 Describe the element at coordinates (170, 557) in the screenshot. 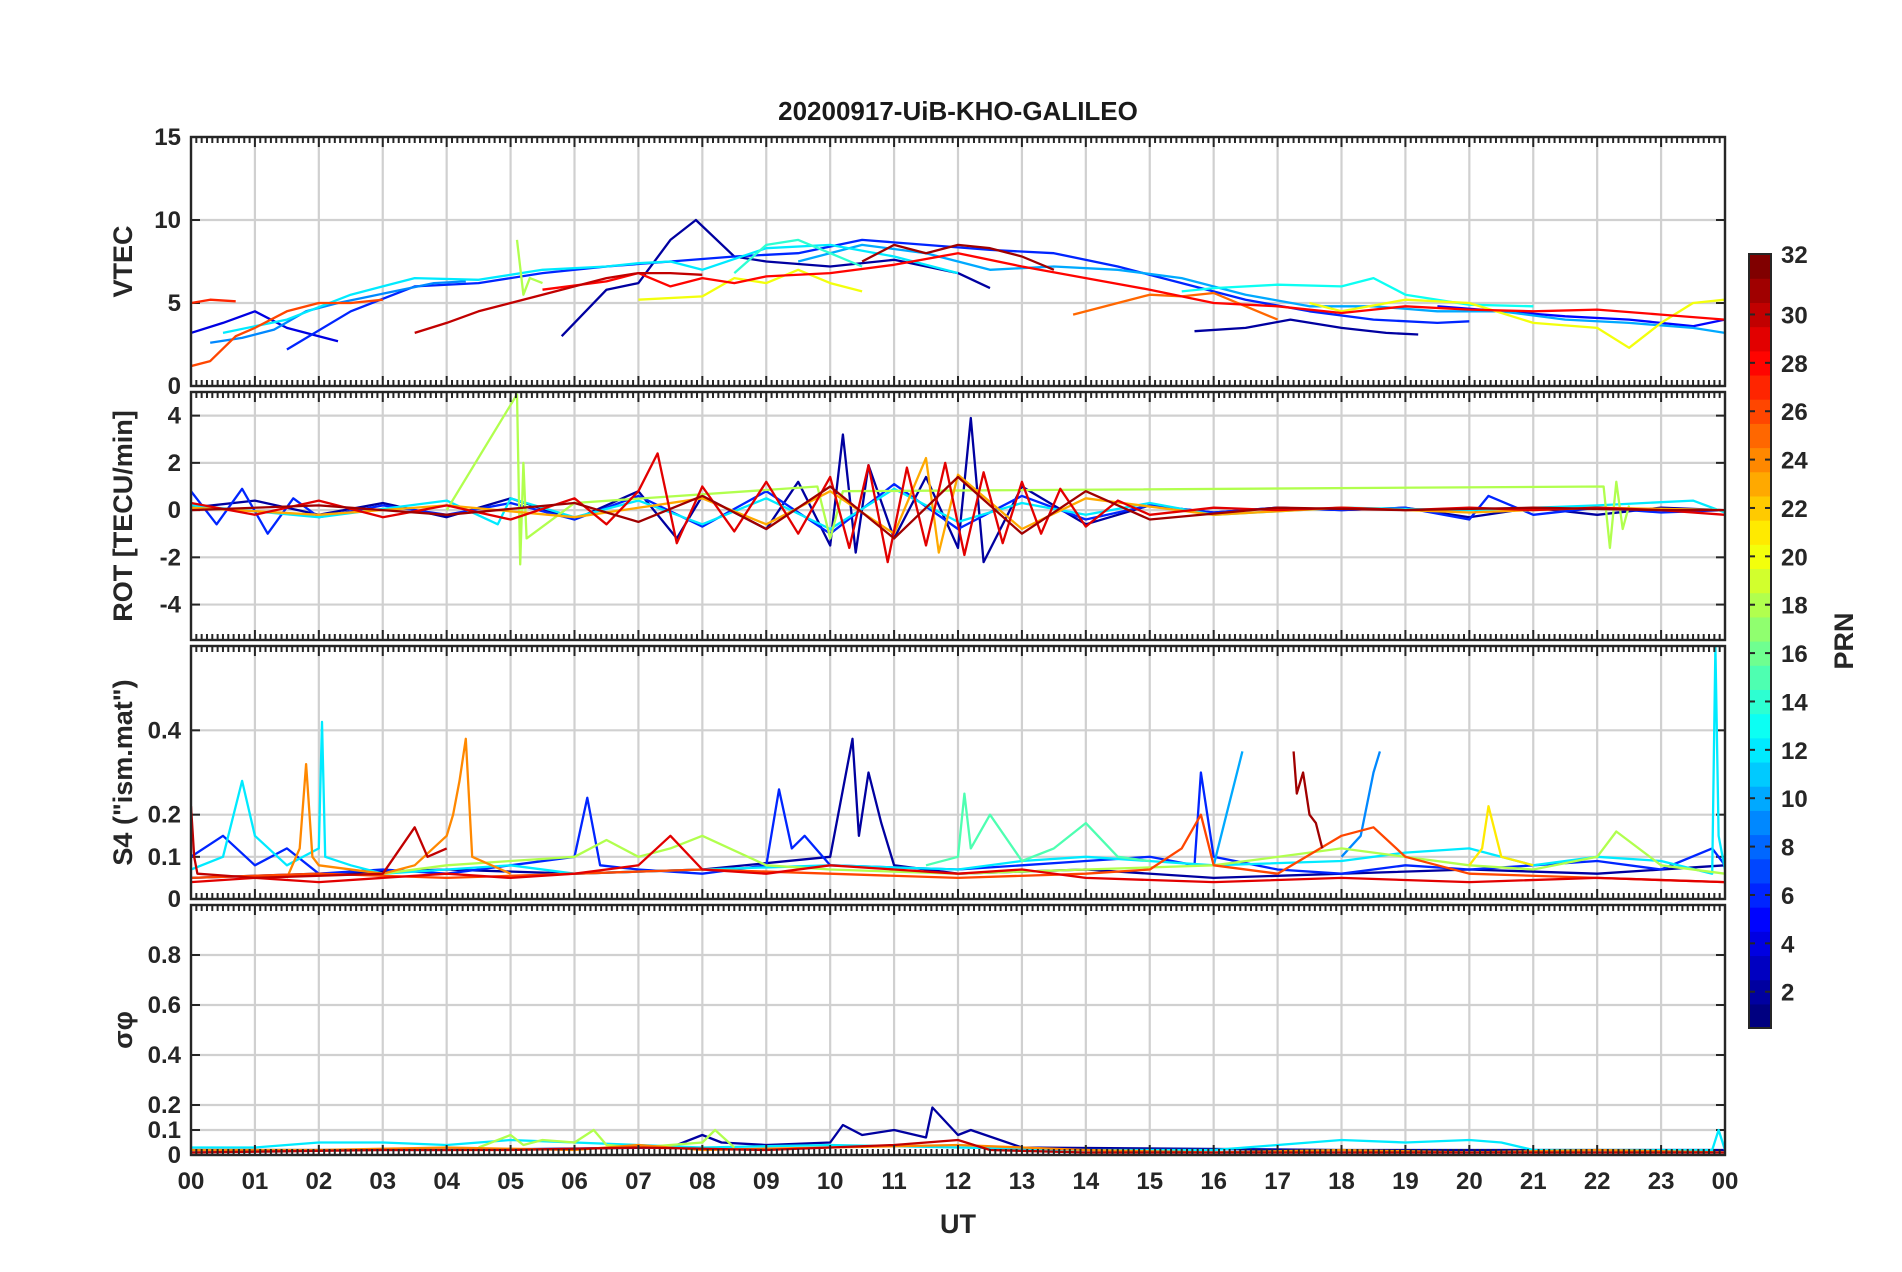

I see `y-tick-label: -2` at that location.